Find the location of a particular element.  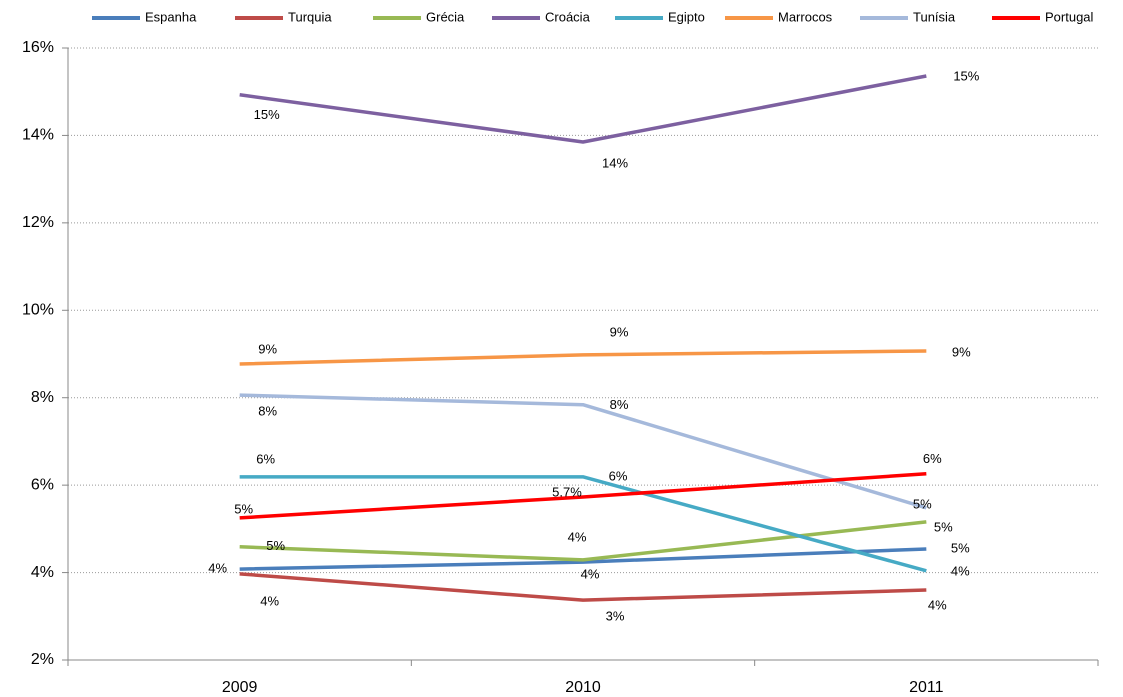

y-tick-label: 12% is located at coordinates (38, 222).